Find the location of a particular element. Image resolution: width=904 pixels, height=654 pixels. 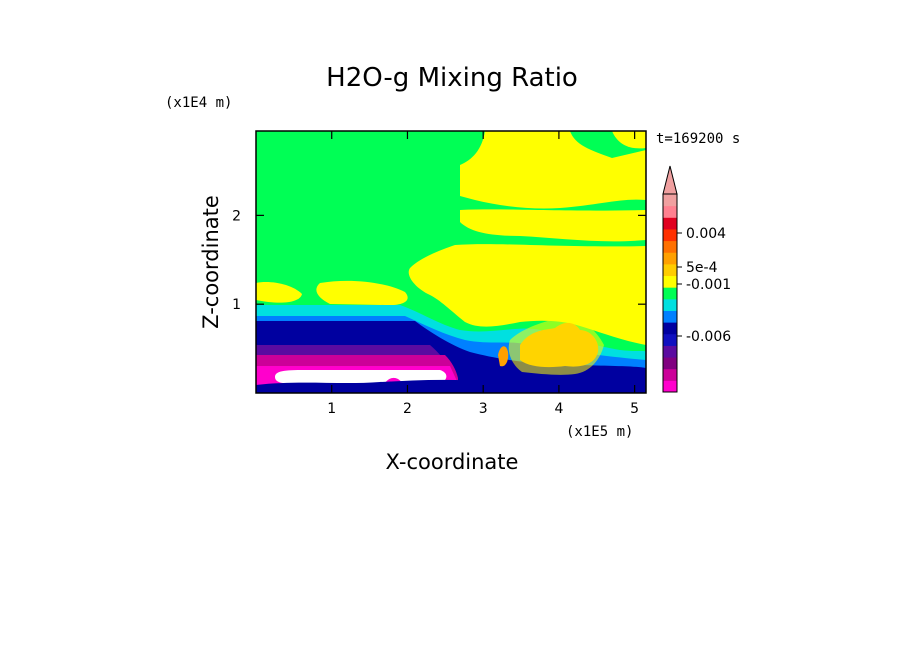

x-tick-label: 5 is located at coordinates (634, 409).